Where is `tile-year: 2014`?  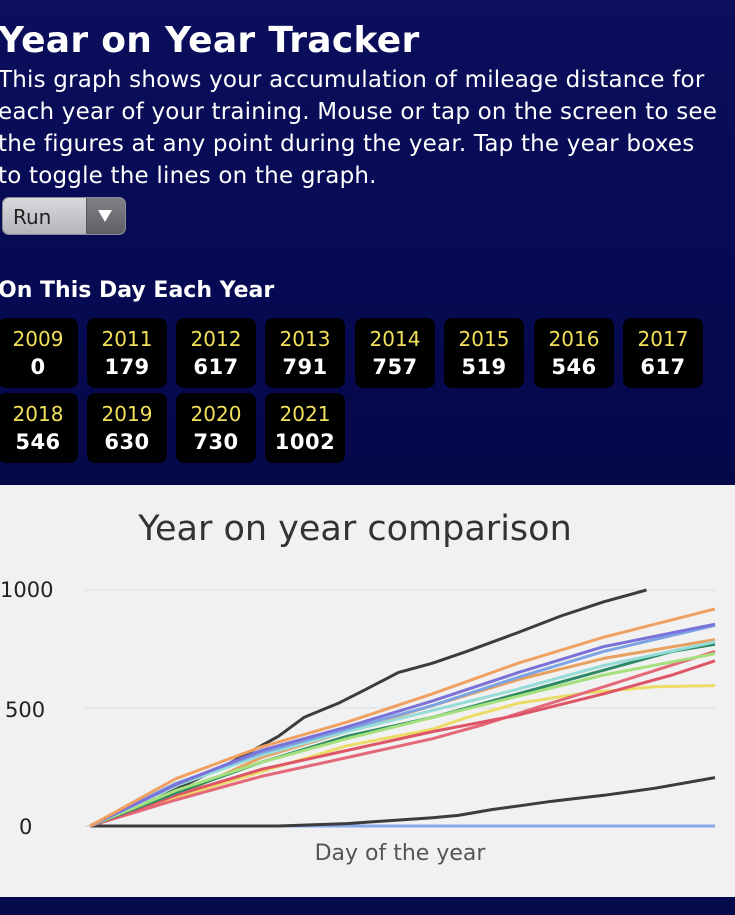 tile-year: 2014 is located at coordinates (395, 339).